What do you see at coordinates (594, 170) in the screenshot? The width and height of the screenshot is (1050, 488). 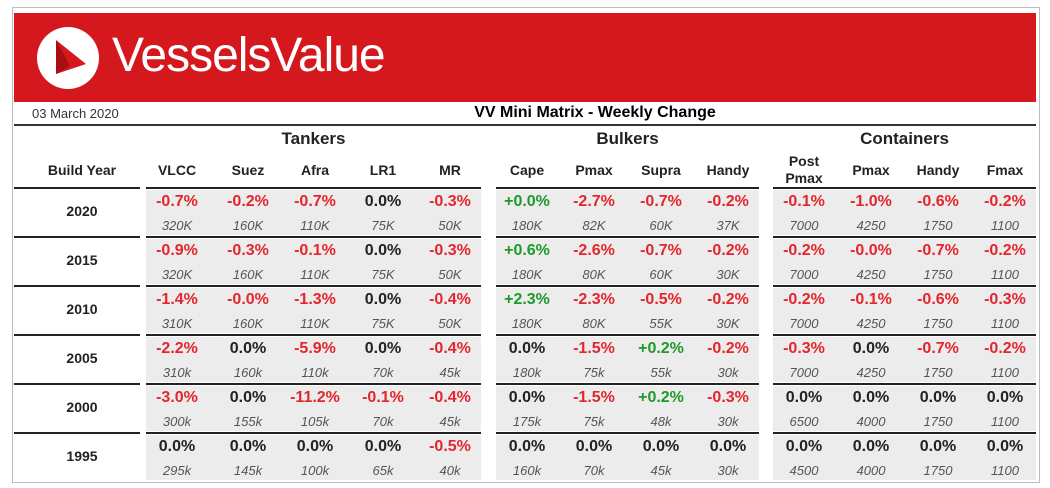 I see `column-header: Pmax` at bounding box center [594, 170].